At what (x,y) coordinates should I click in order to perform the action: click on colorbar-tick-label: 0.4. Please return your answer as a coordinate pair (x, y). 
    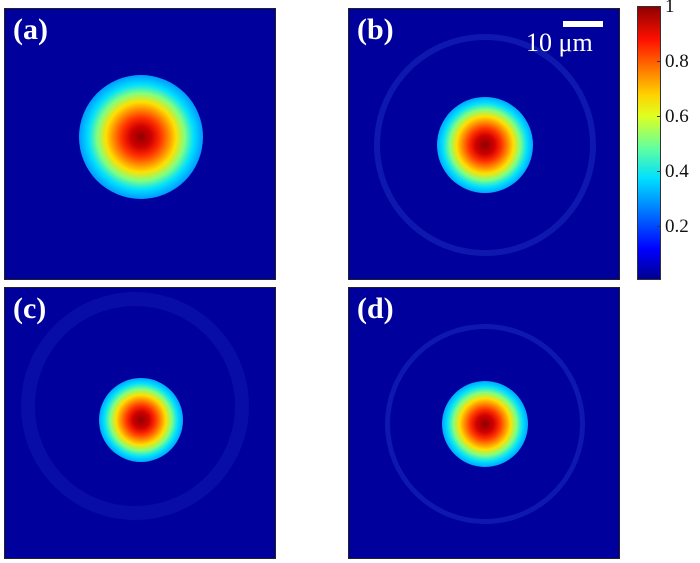
    Looking at the image, I should click on (677, 171).